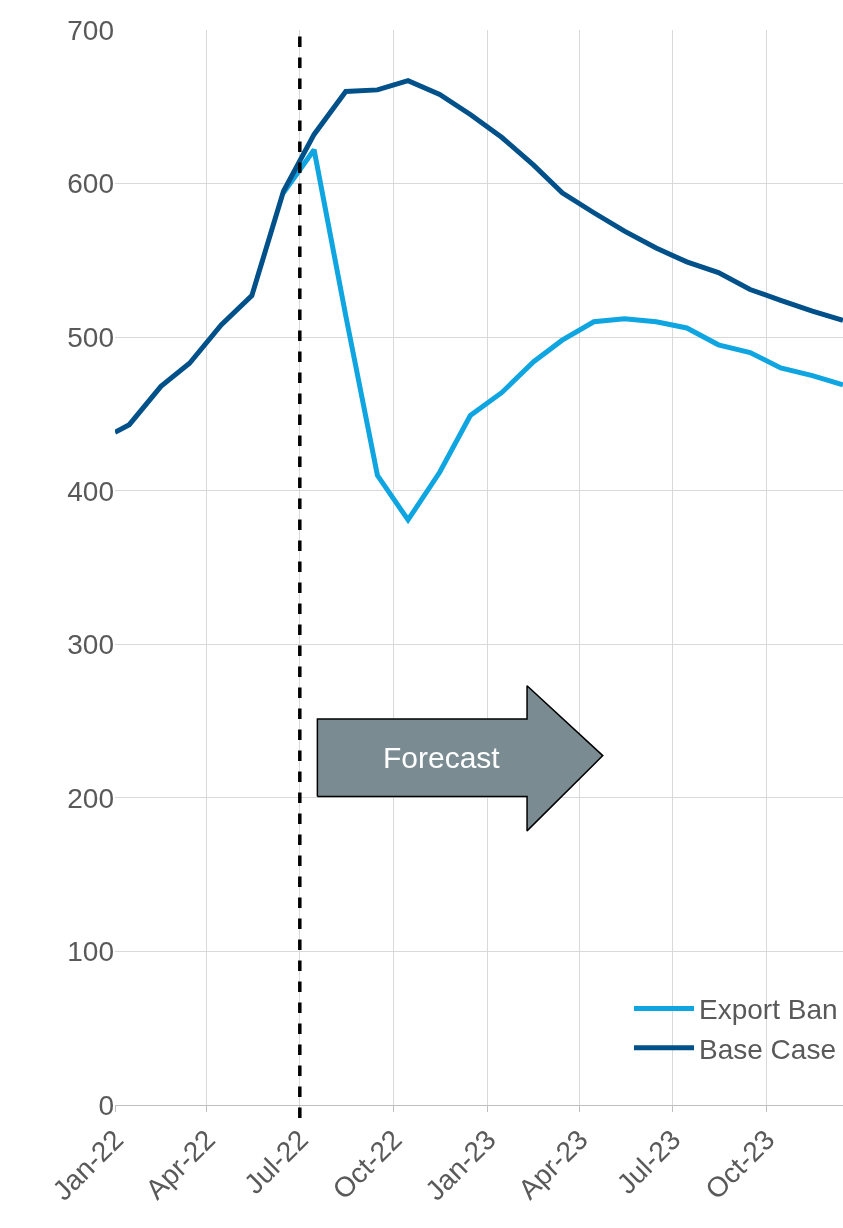 This screenshot has width=843, height=1228. I want to click on y-tick-label: 700, so click(90, 30).